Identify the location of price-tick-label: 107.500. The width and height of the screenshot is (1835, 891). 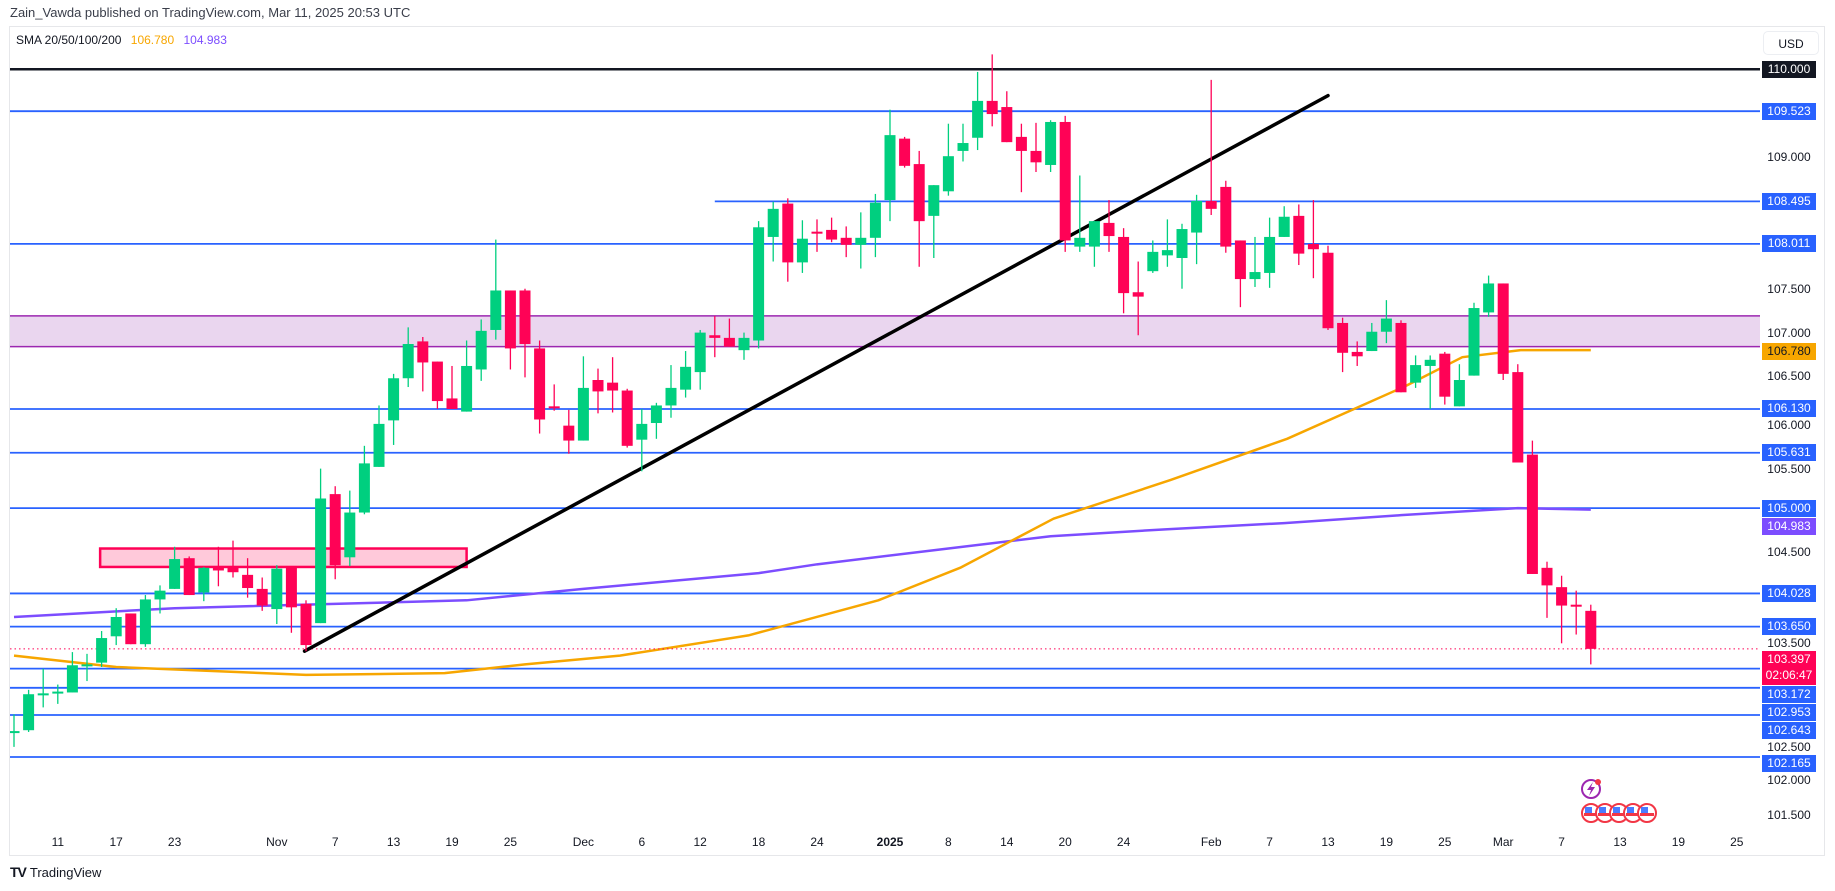
(1789, 288).